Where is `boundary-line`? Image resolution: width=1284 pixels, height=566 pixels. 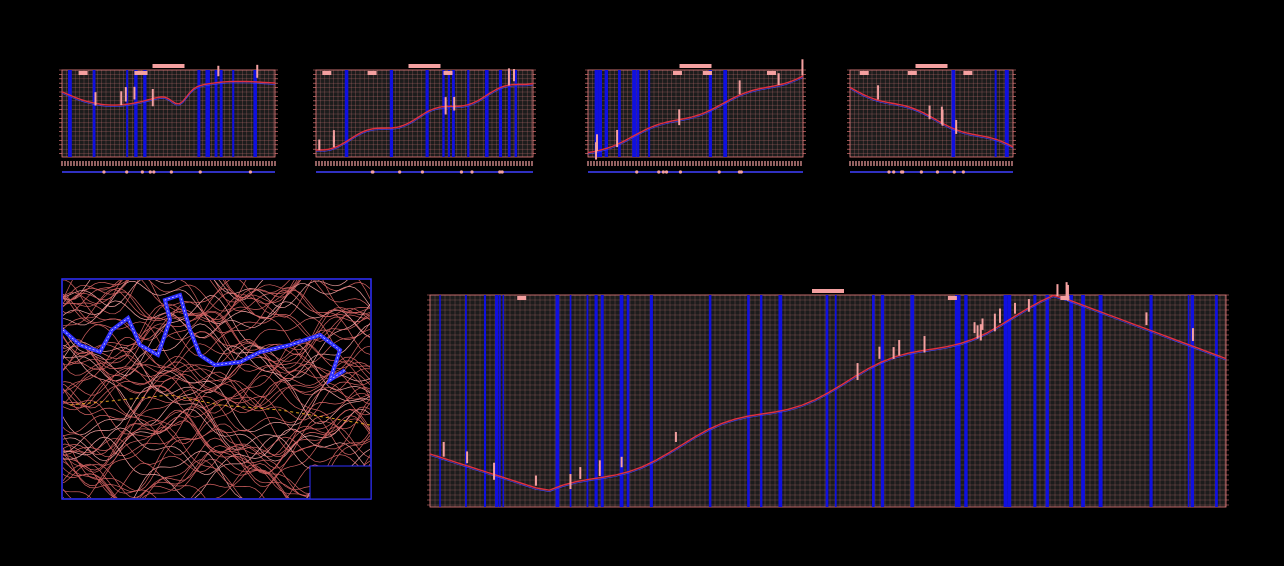
boundary-line is located at coordinates (219, 410).